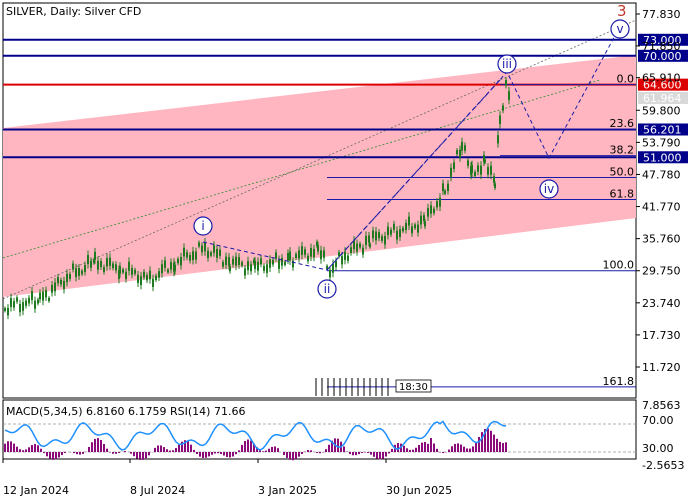 This screenshot has width=700, height=503. I want to click on price-tick-label: 41.770, so click(661, 207).